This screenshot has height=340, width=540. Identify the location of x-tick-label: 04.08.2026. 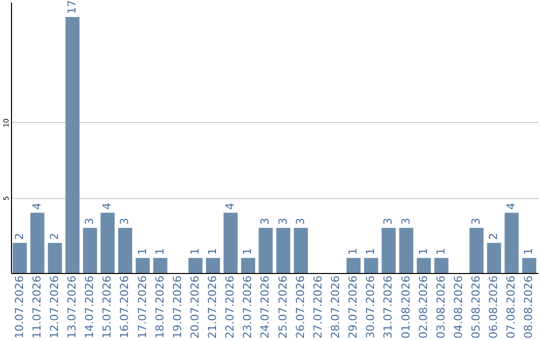
(458, 307).